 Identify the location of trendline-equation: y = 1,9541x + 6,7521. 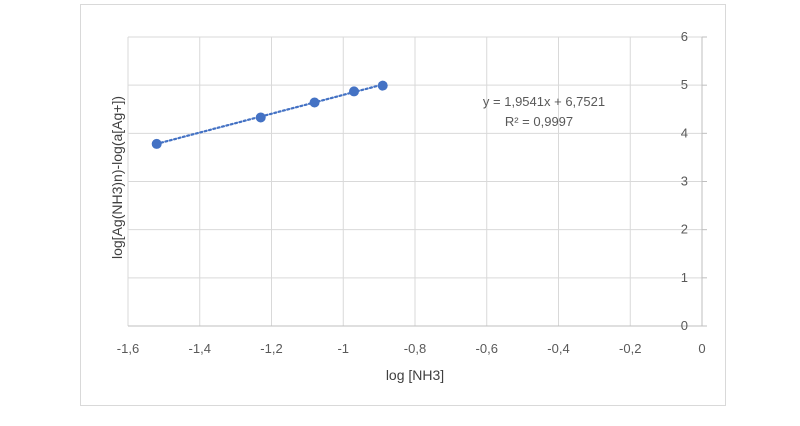
(544, 101).